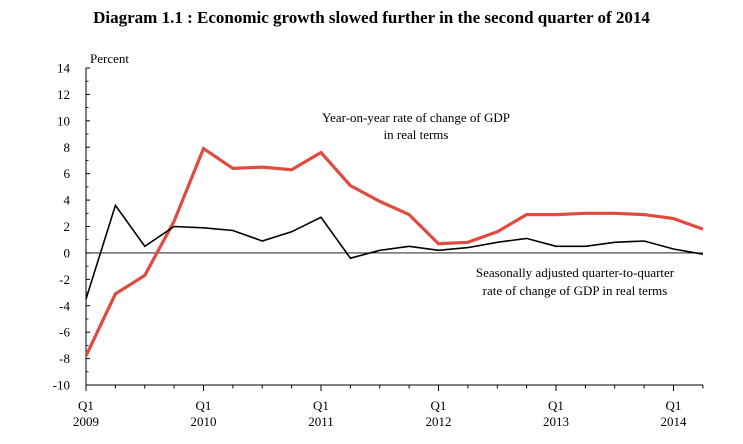 The image size is (743, 444). Describe the element at coordinates (86, 421) in the screenshot. I see `x-tick-label-year: 2009` at that location.